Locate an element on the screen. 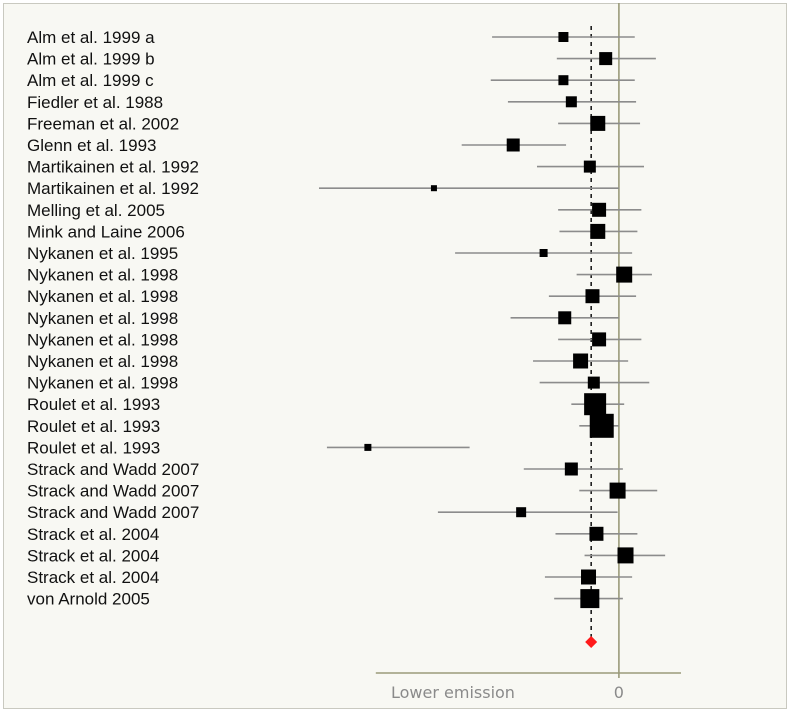 This screenshot has height=715, width=792. pooled-estimate-diamond is located at coordinates (591, 642).